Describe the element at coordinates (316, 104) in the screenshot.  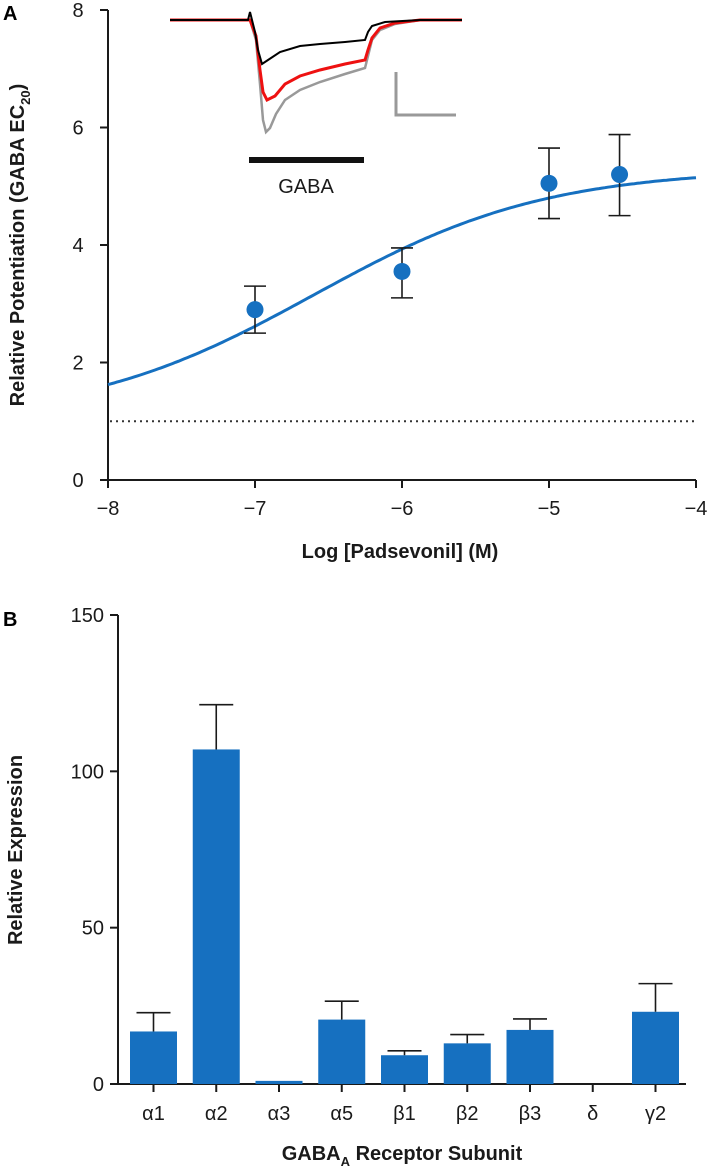
I see `current-trace-inset: GABA` at that location.